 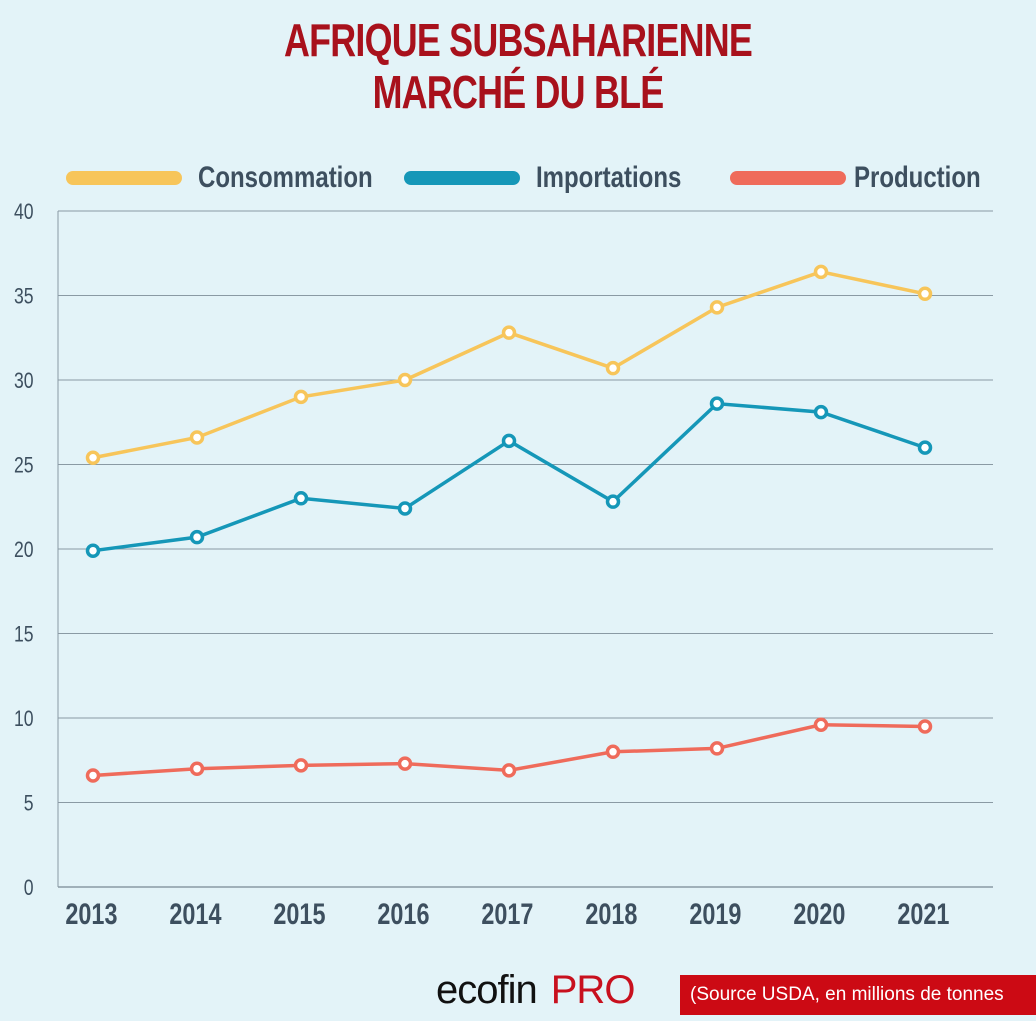 What do you see at coordinates (509, 477) in the screenshot?
I see `series-line-importations` at bounding box center [509, 477].